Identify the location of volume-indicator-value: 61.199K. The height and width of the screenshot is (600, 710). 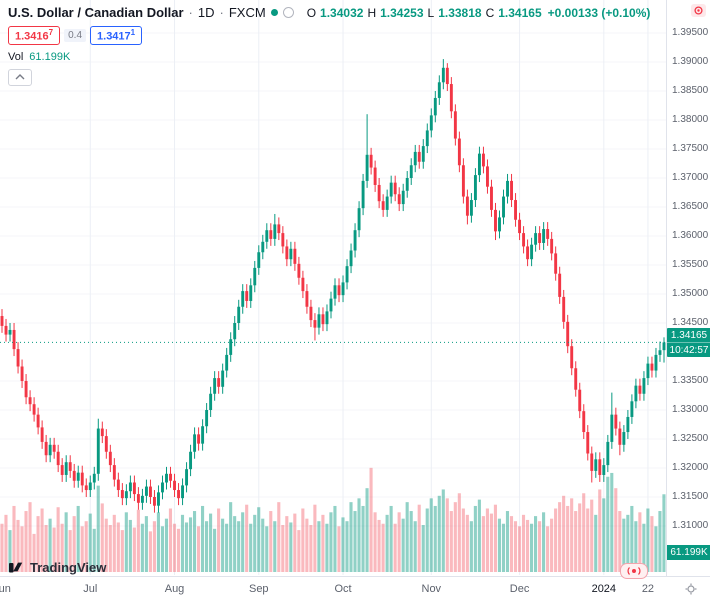
(50, 56).